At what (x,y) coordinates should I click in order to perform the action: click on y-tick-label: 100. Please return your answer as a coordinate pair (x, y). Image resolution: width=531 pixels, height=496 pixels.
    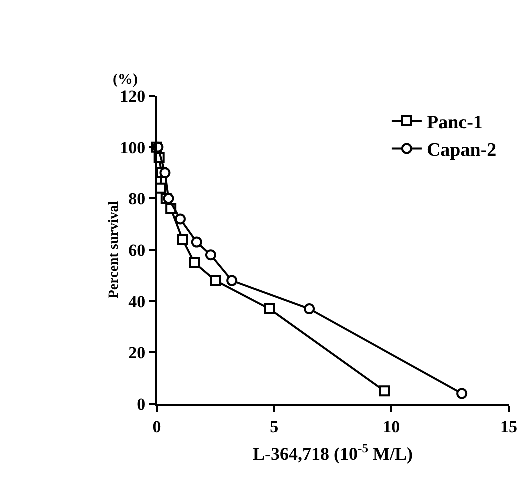
    Looking at the image, I should click on (133, 148).